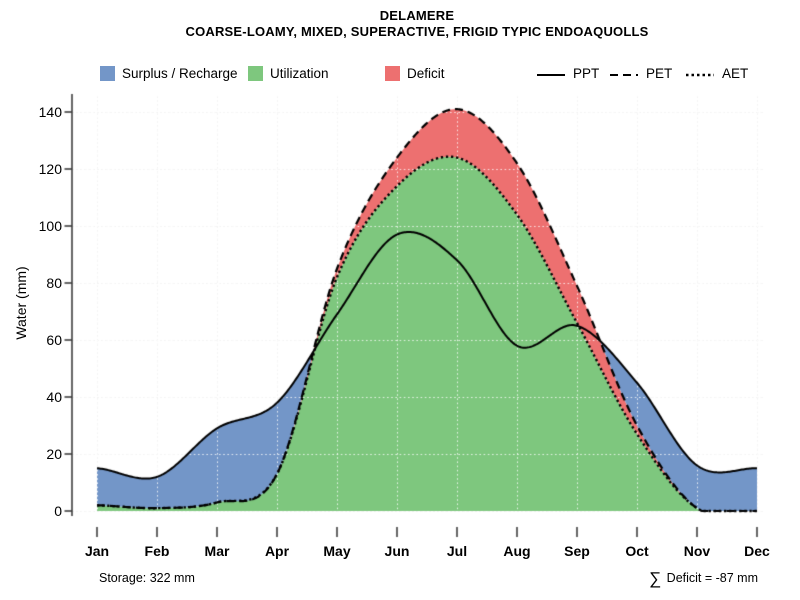 This screenshot has width=800, height=600. I want to click on y-axis-tick-label: 100, so click(50, 226).